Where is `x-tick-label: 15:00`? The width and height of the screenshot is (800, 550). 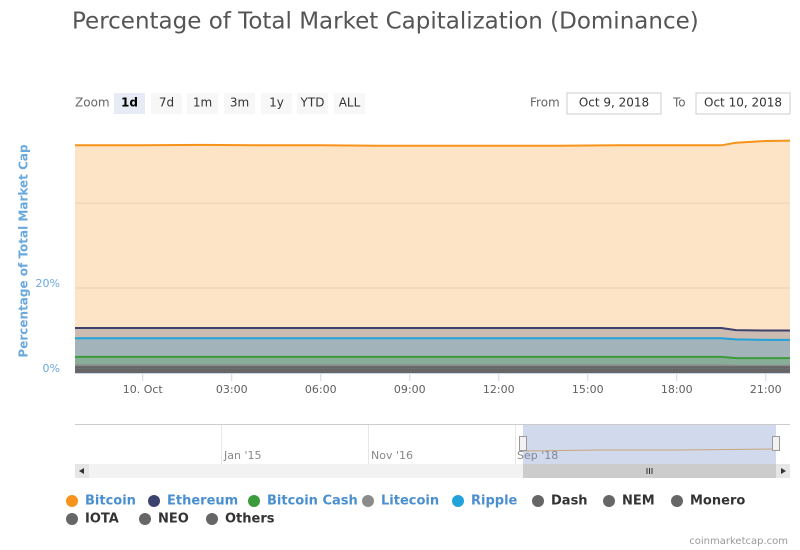
x-tick-label: 15:00 is located at coordinates (588, 389).